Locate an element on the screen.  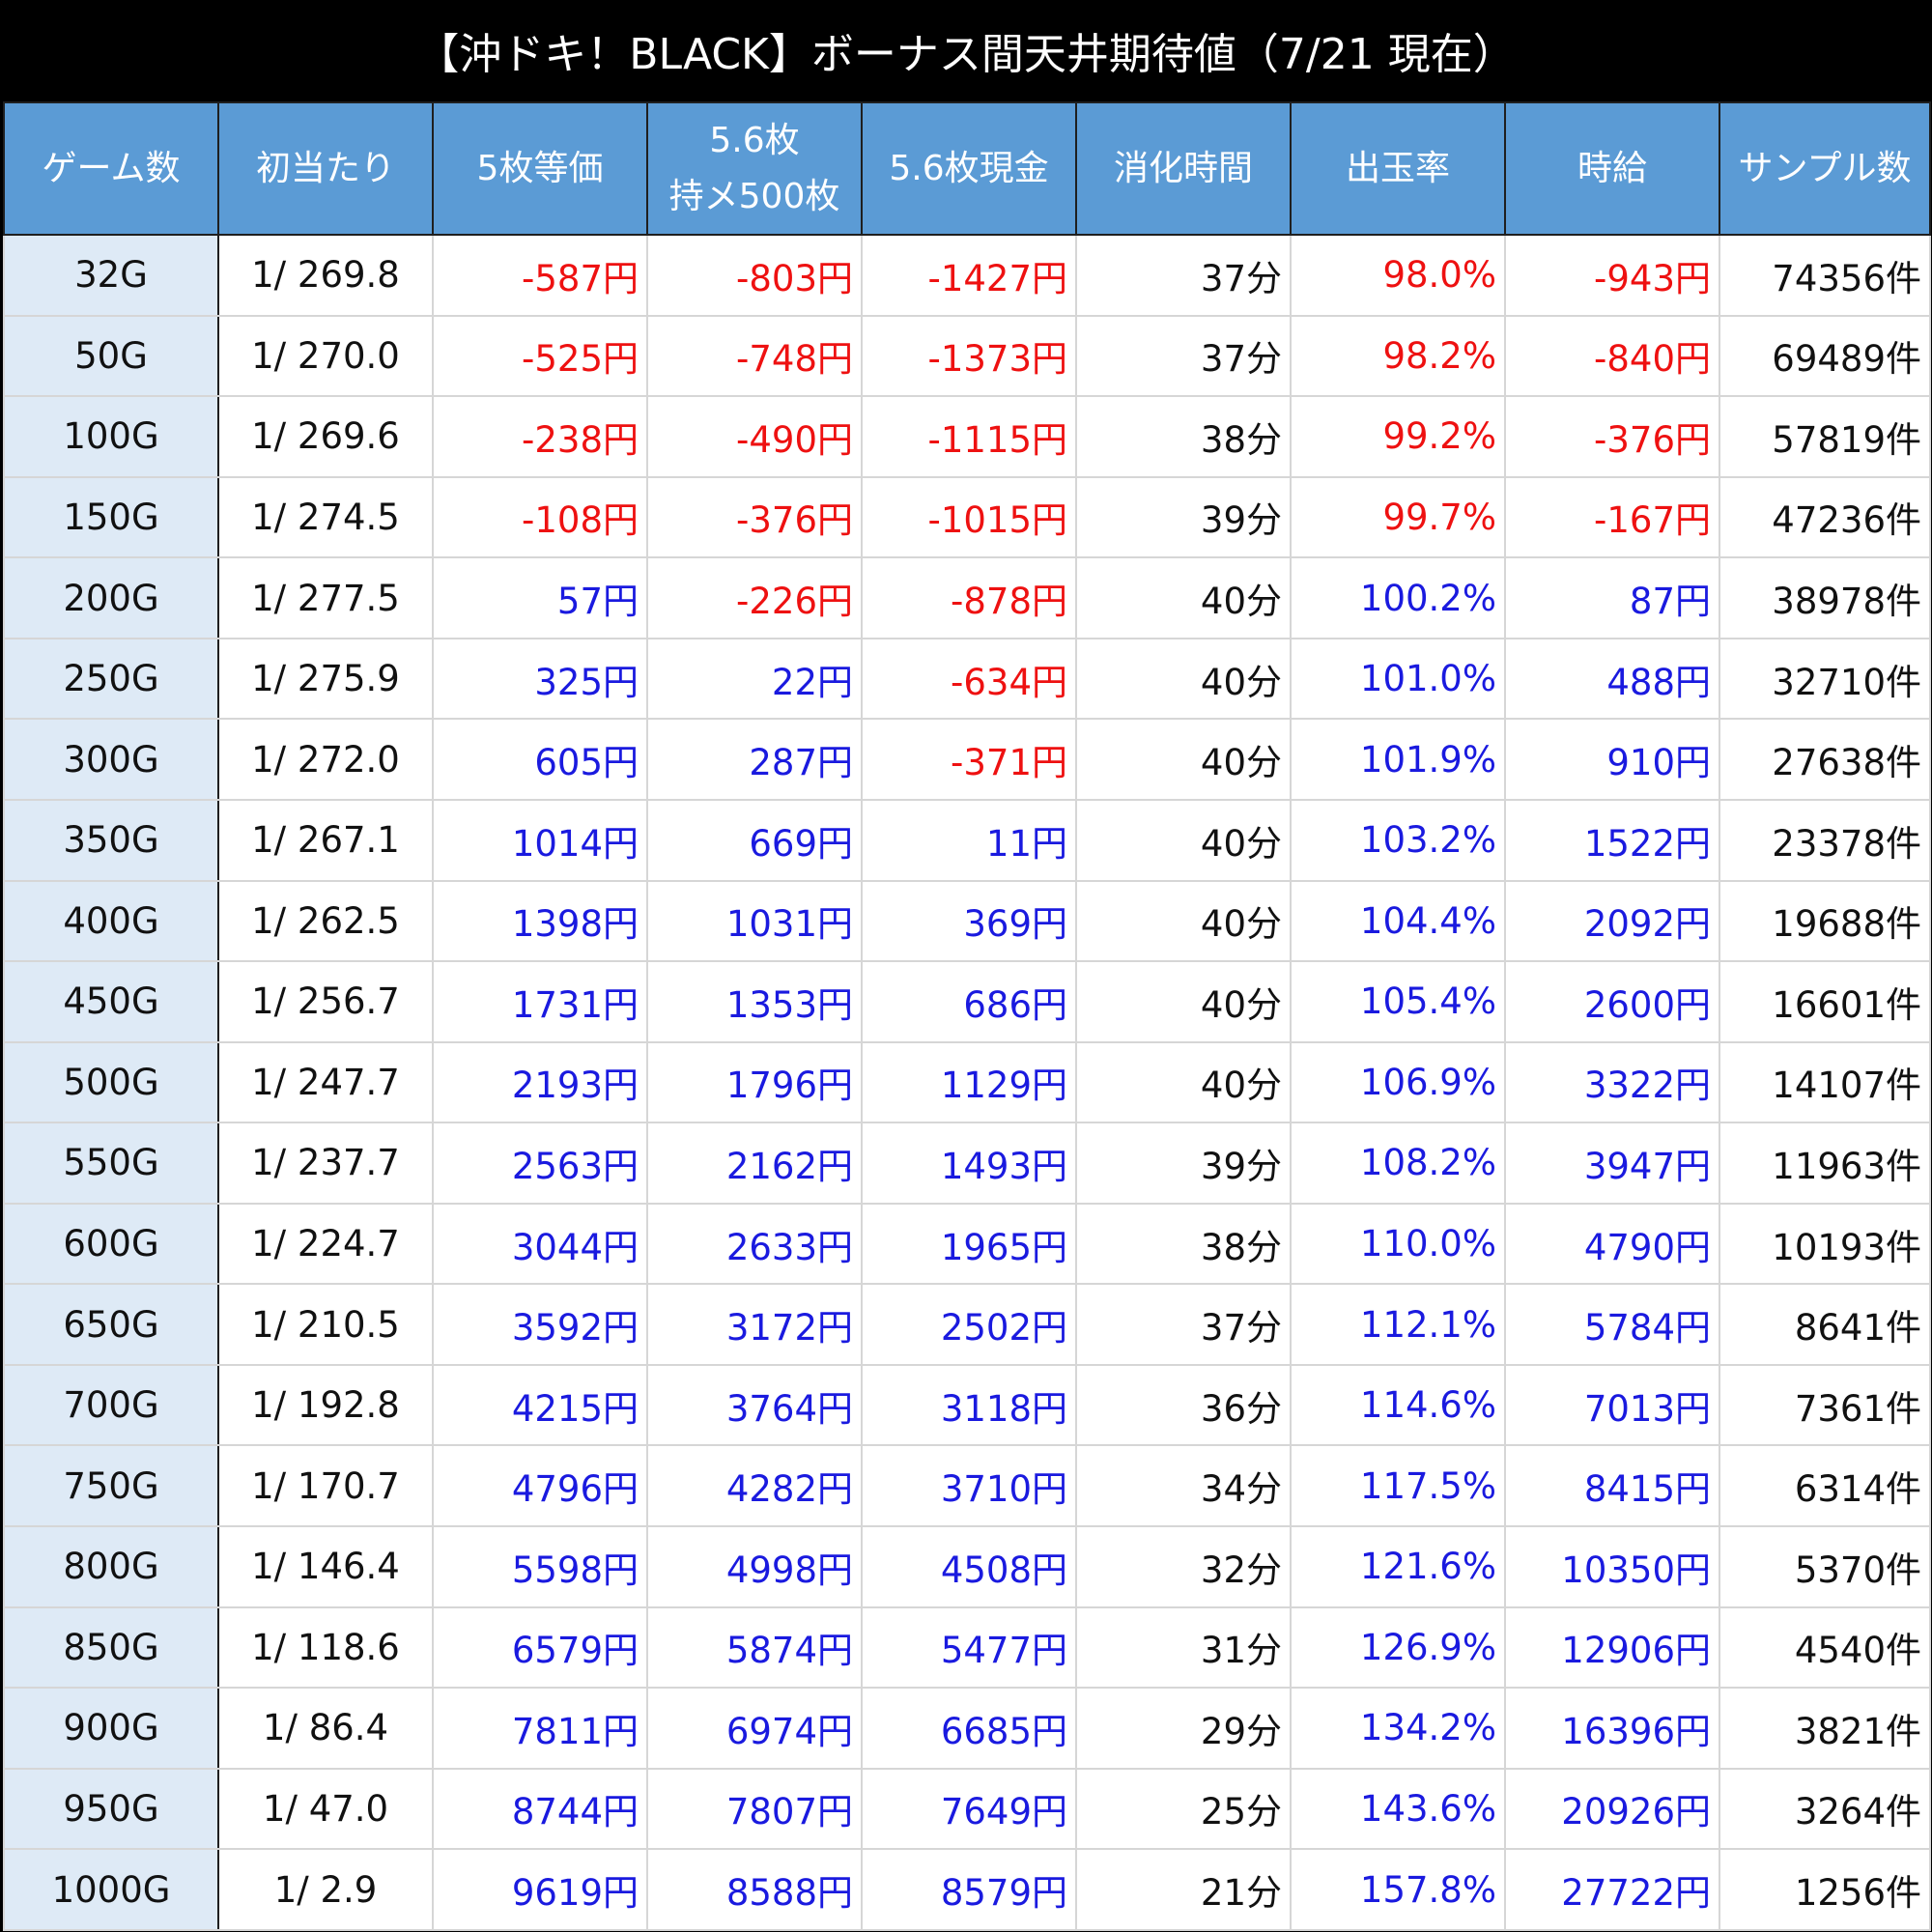
cell-ev-5-6-cash: 7649円 is located at coordinates (969, 1809).